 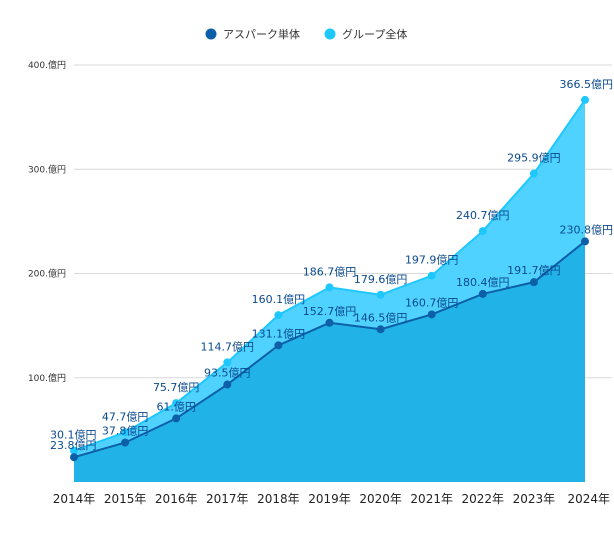 What do you see at coordinates (381, 279) in the screenshot?
I see `data-label: 179.6億円` at bounding box center [381, 279].